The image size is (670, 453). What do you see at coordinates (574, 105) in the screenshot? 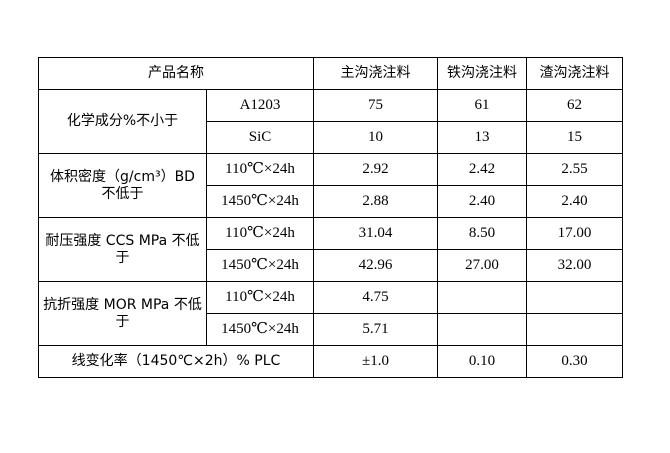
I see `value-cell: 62` at bounding box center [574, 105].